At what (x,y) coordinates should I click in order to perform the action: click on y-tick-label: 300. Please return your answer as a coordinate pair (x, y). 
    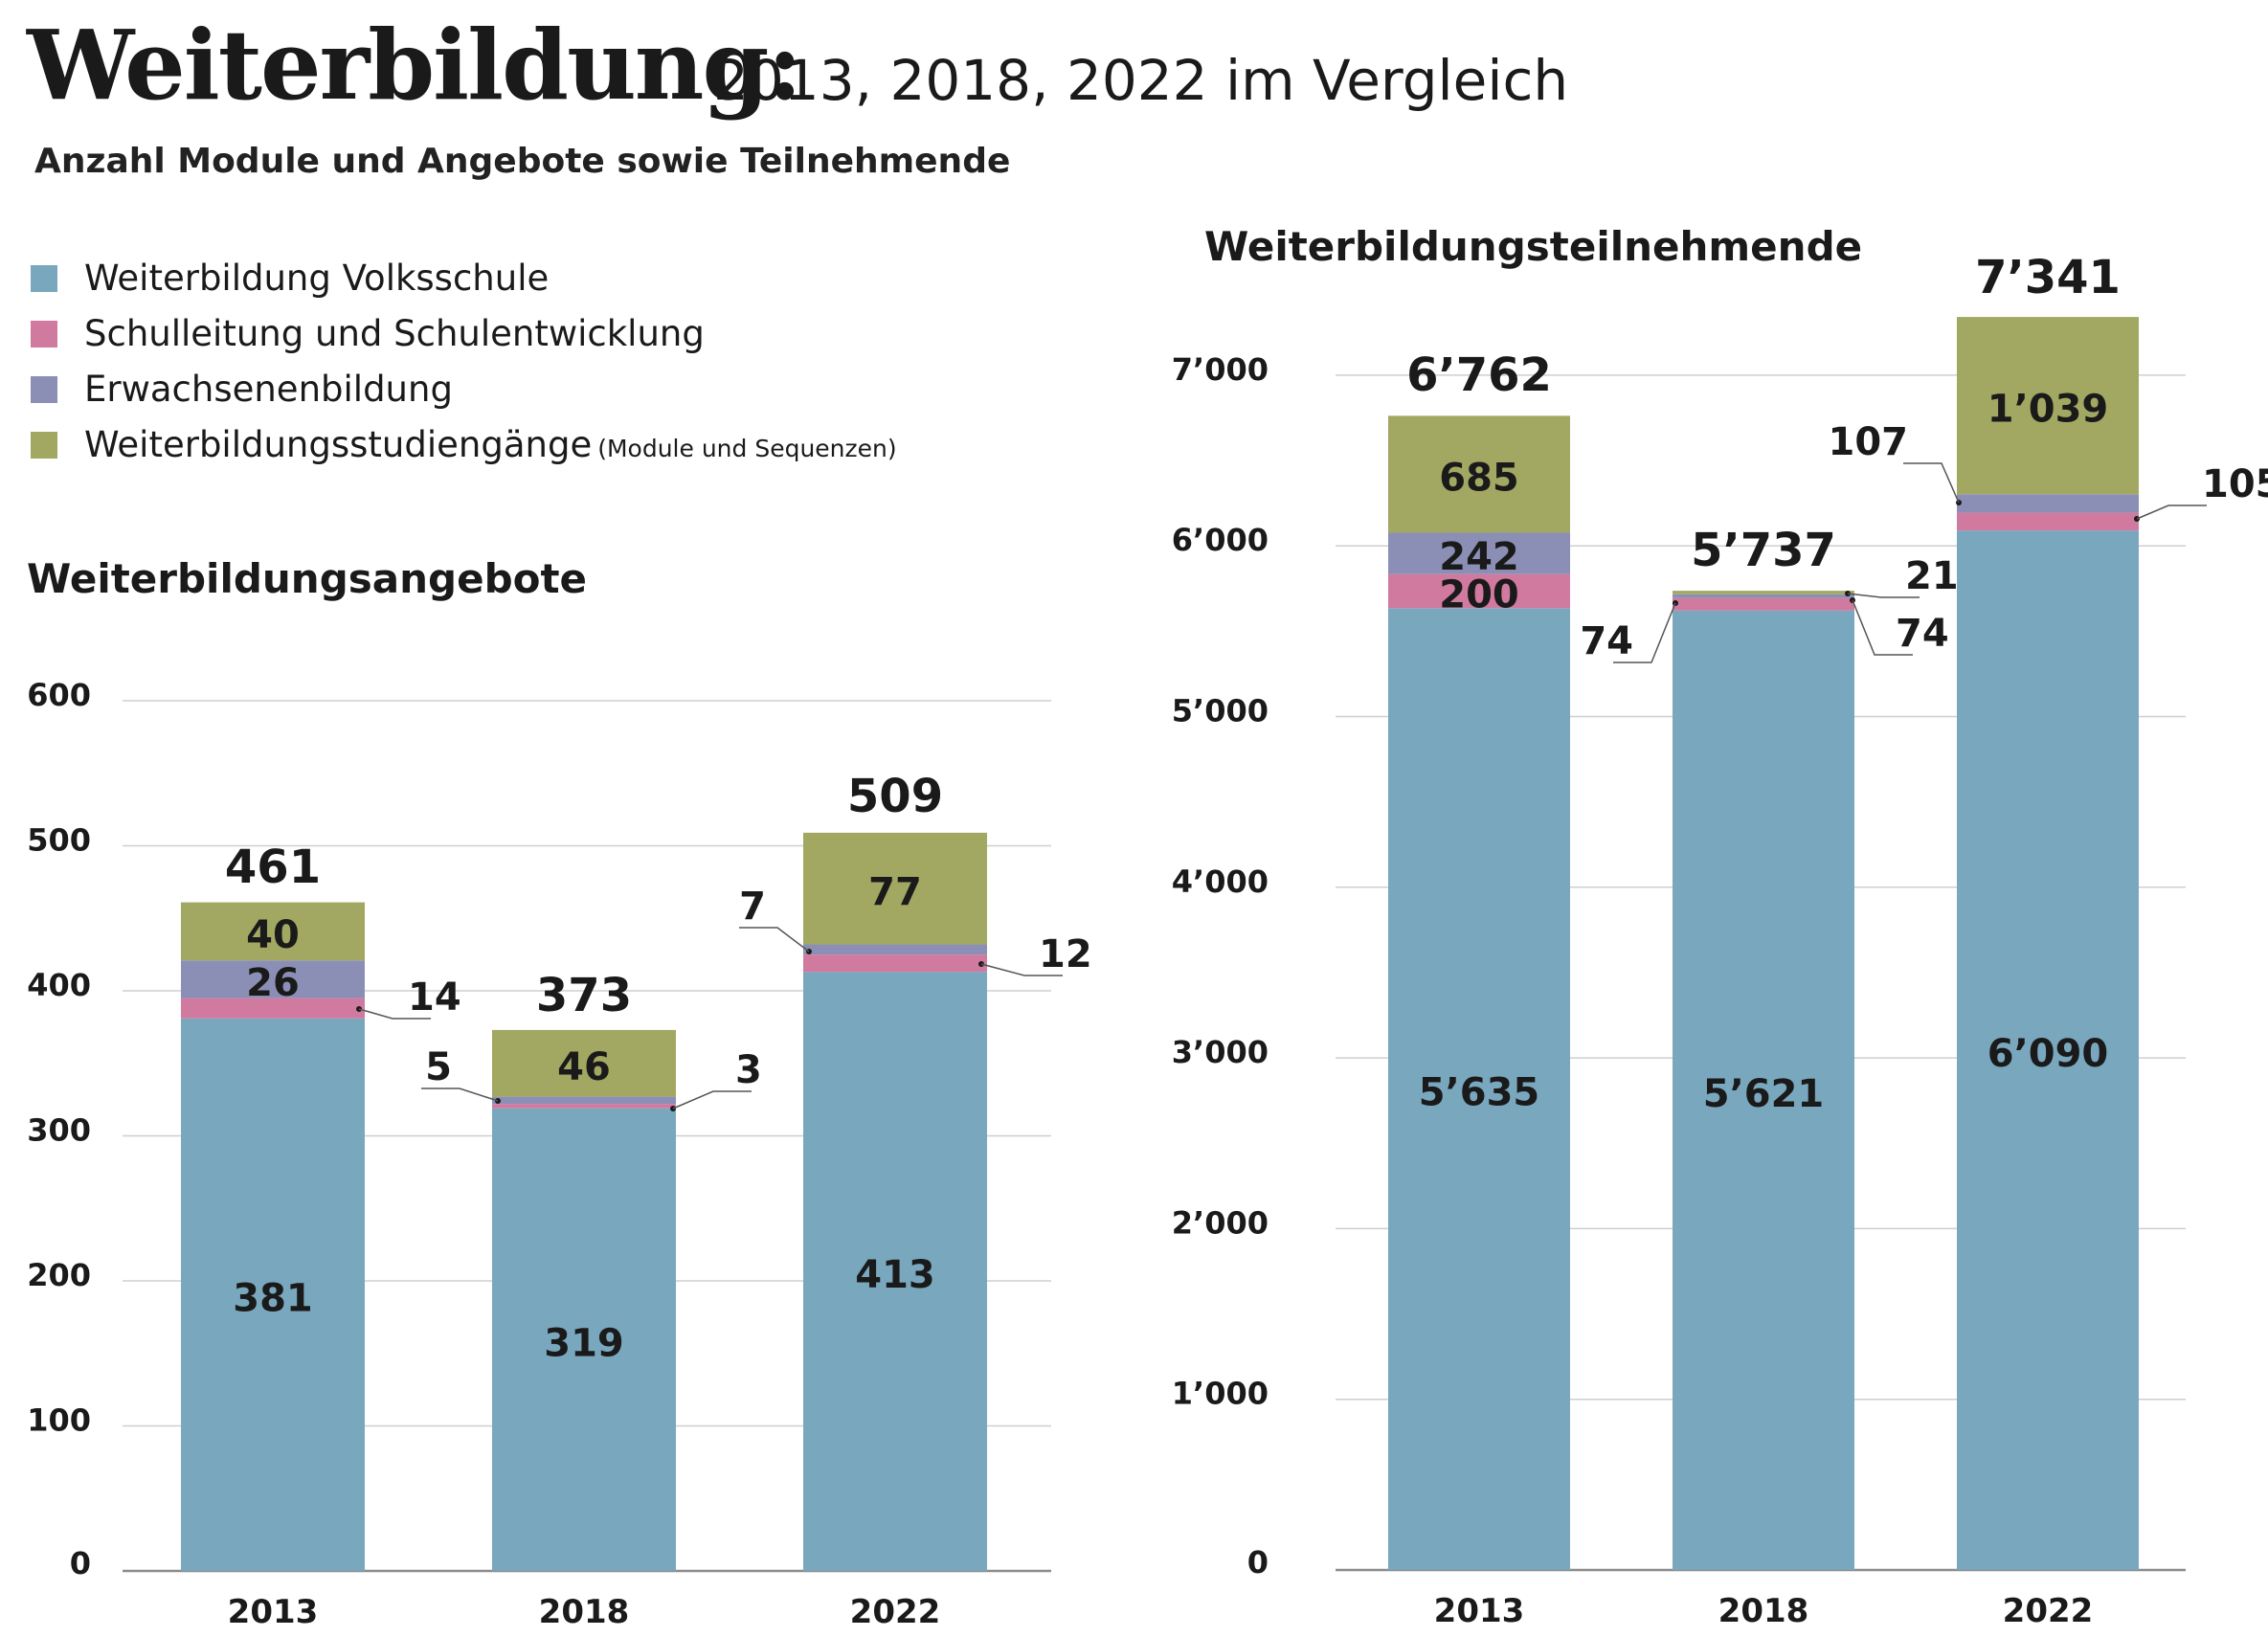
    Looking at the image, I should click on (59, 1130).